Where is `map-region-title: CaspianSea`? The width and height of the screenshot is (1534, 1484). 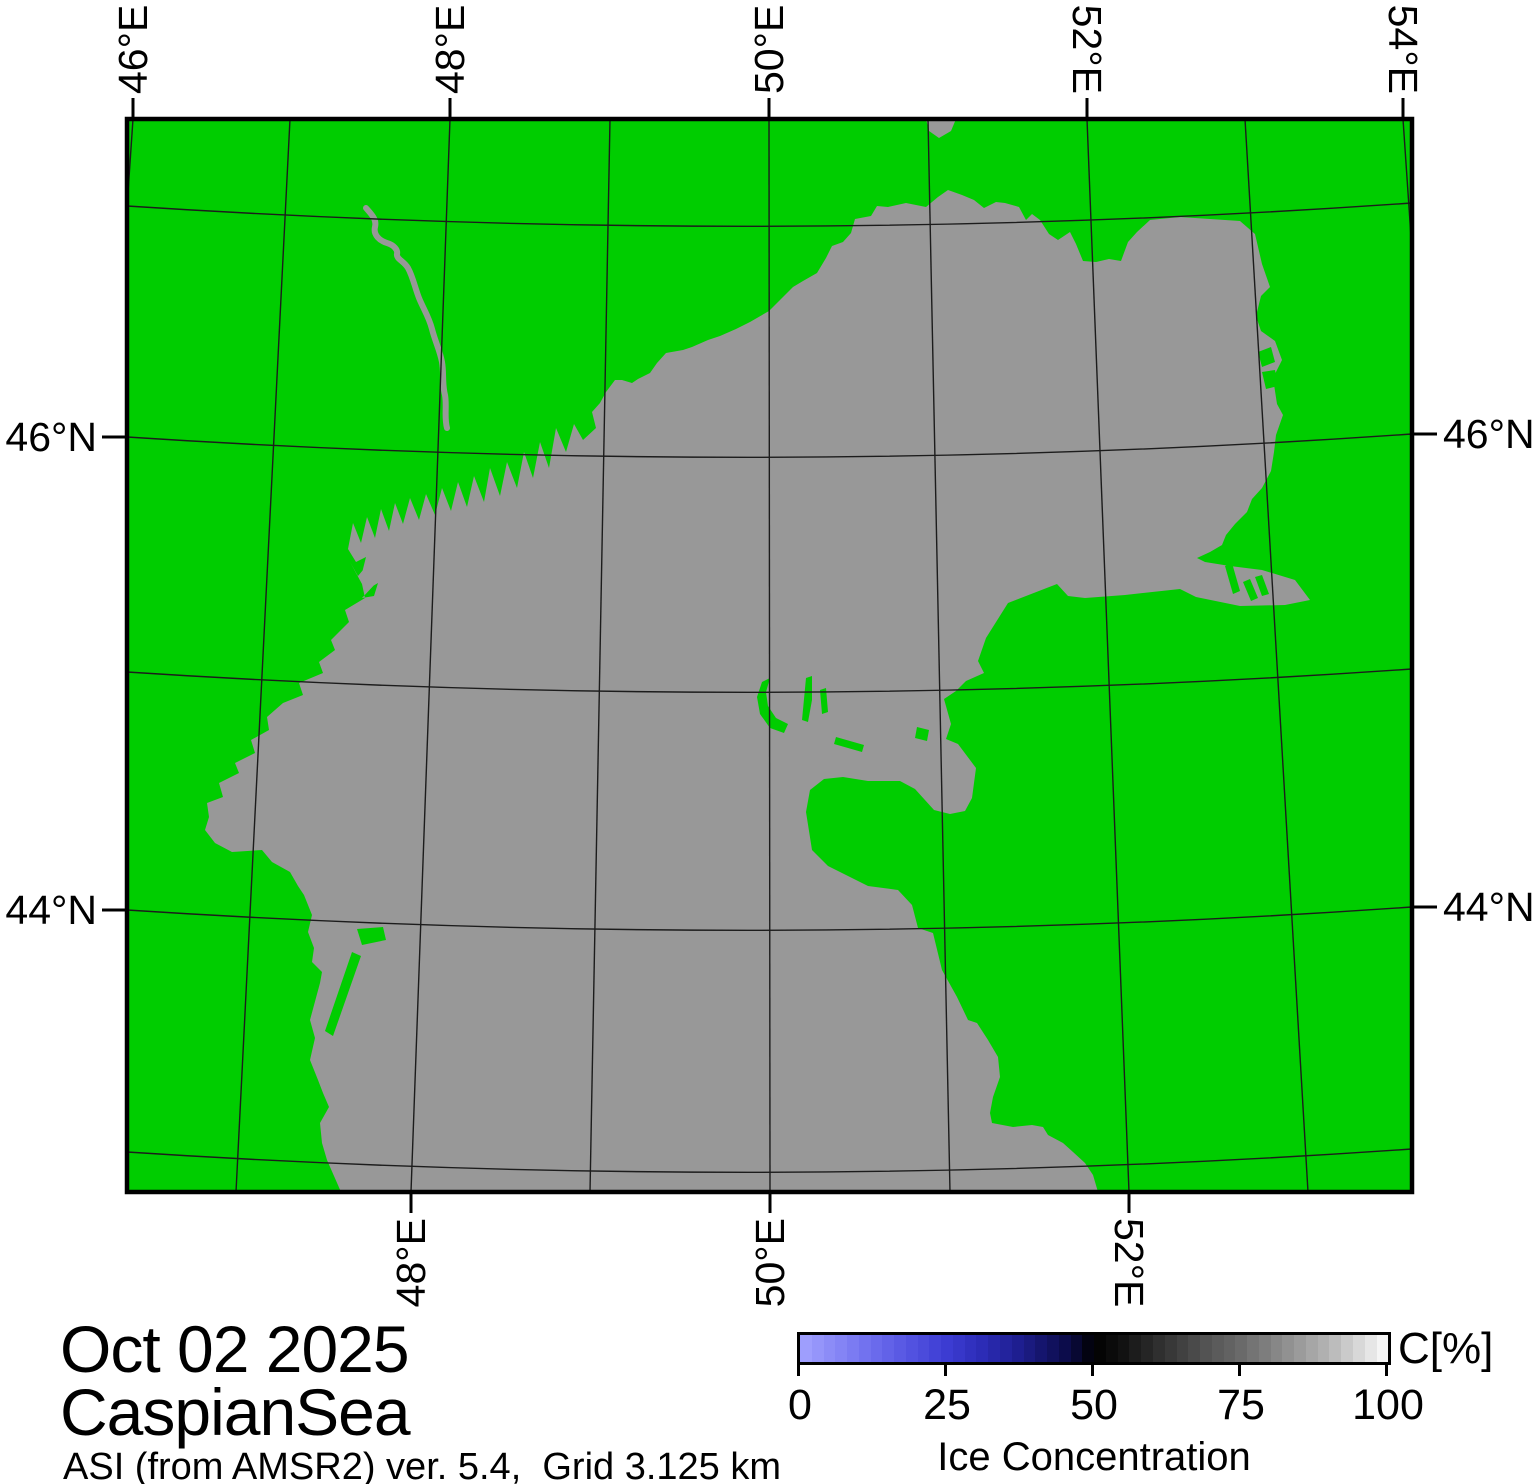
map-region-title: CaspianSea is located at coordinates (235, 1412).